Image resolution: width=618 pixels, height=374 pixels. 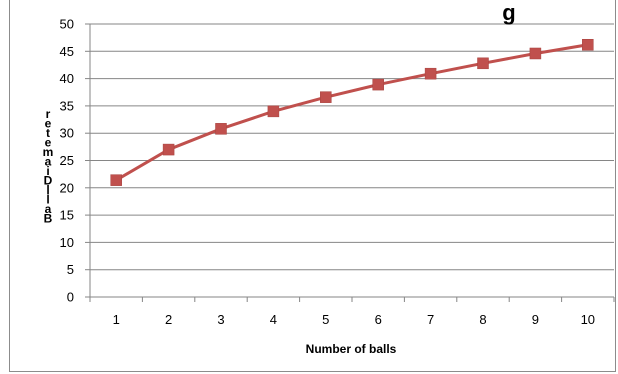 I want to click on y-tick-label: 10, so click(x=67, y=242).